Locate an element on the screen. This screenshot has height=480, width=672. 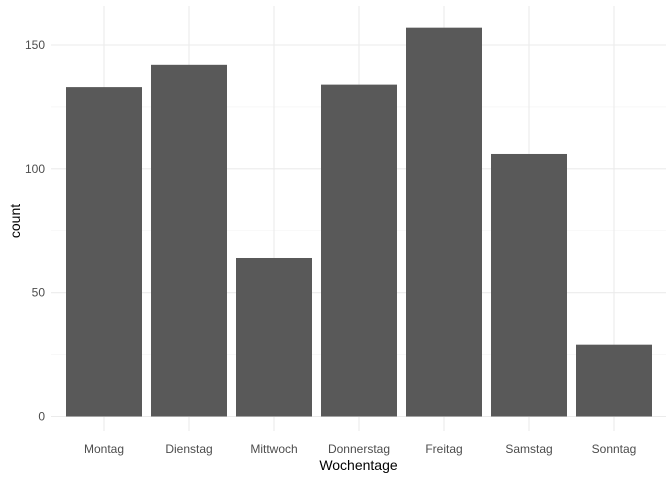
bar-sonntag is located at coordinates (614, 380).